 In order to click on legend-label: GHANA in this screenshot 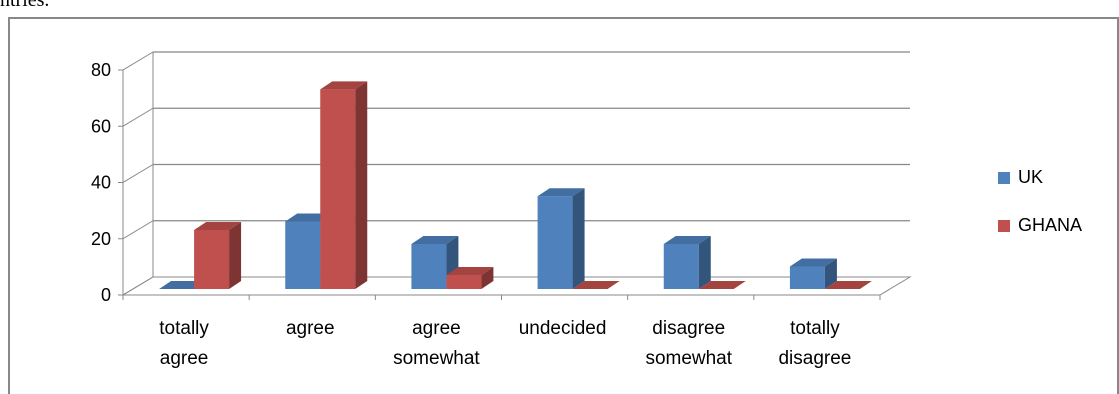, I will do `click(1050, 225)`.